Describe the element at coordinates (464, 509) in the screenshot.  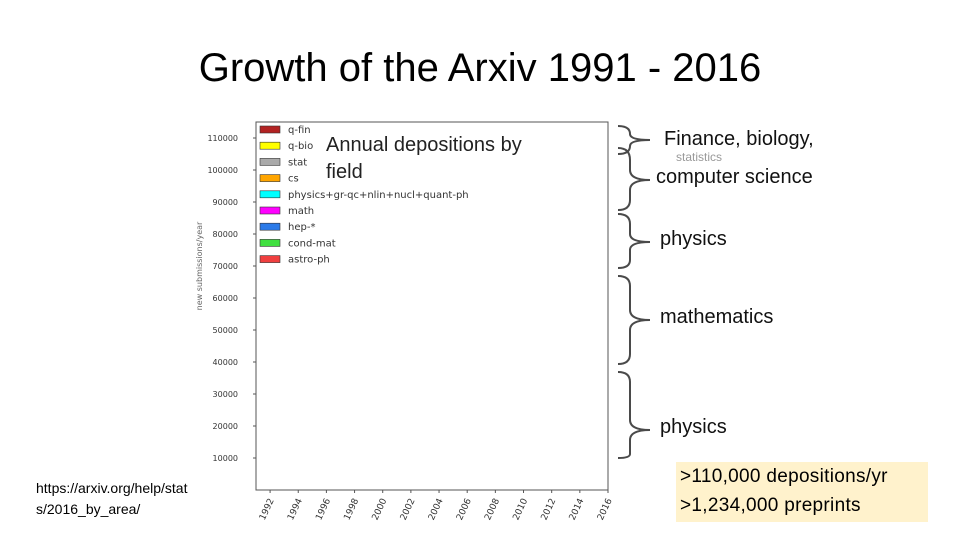
I see `x-tick-label: 2006` at that location.